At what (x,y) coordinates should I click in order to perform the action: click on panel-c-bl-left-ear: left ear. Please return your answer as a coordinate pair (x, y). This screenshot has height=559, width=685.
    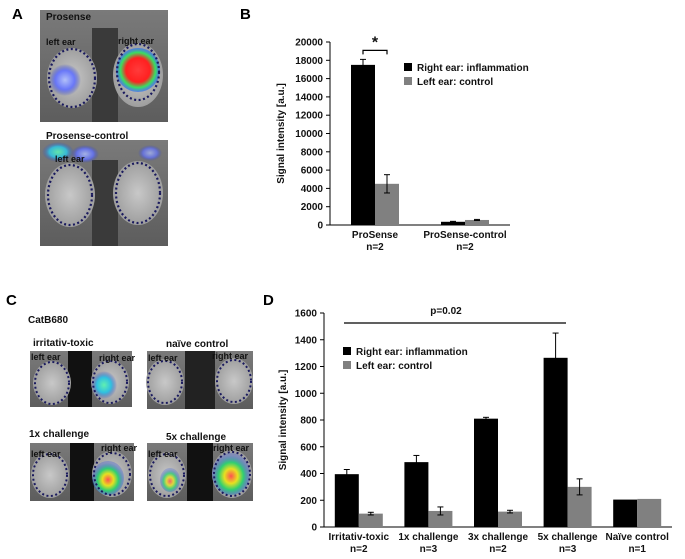
    Looking at the image, I should click on (46, 454).